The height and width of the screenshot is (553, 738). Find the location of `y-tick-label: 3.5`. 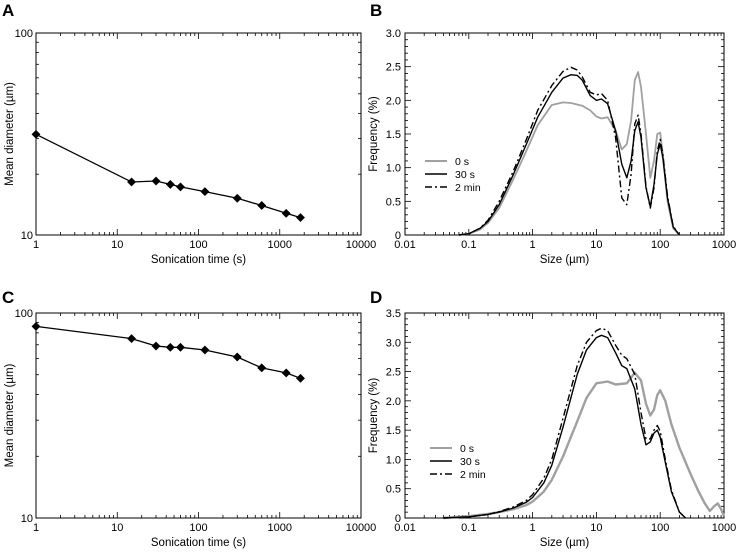

y-tick-label: 3.5 is located at coordinates (393, 314).